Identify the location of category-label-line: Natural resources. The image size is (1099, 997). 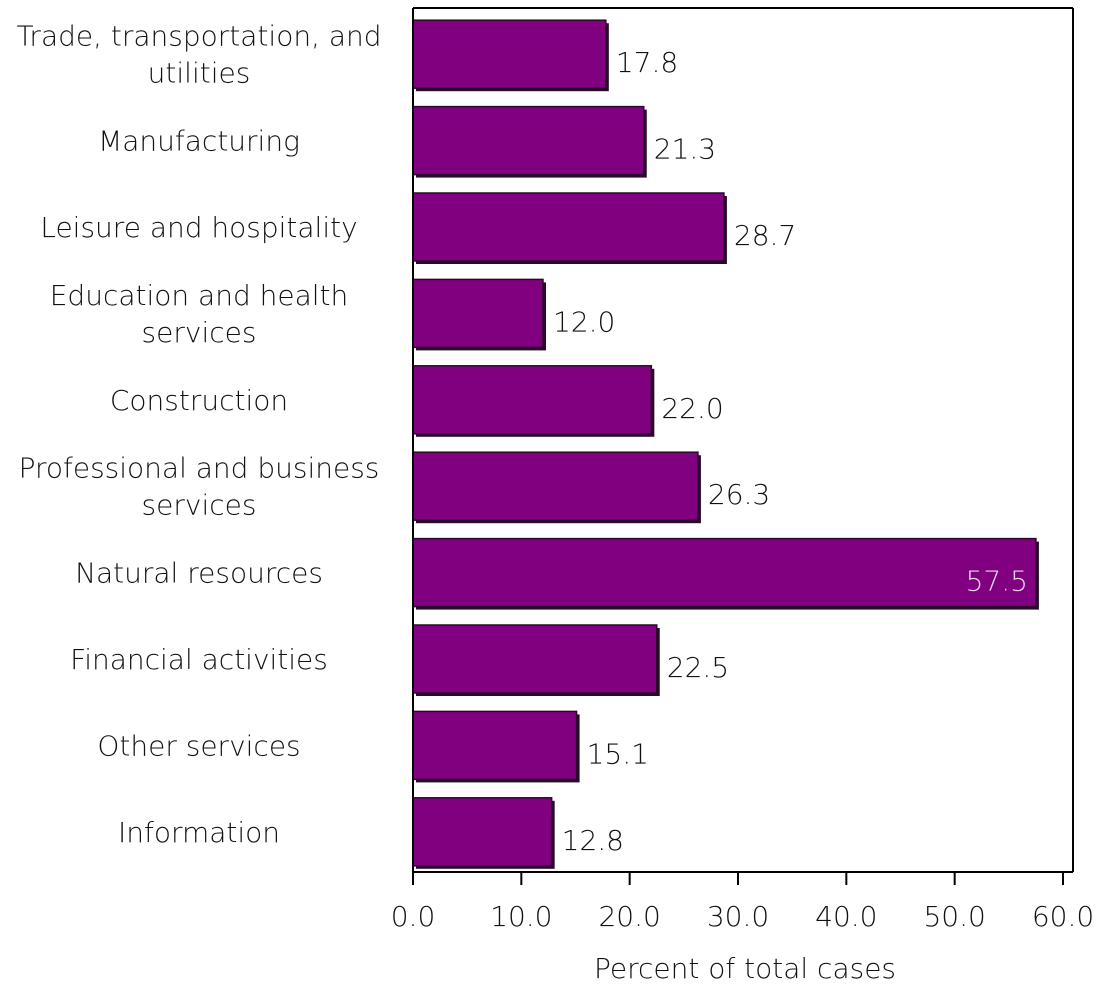
(199, 573).